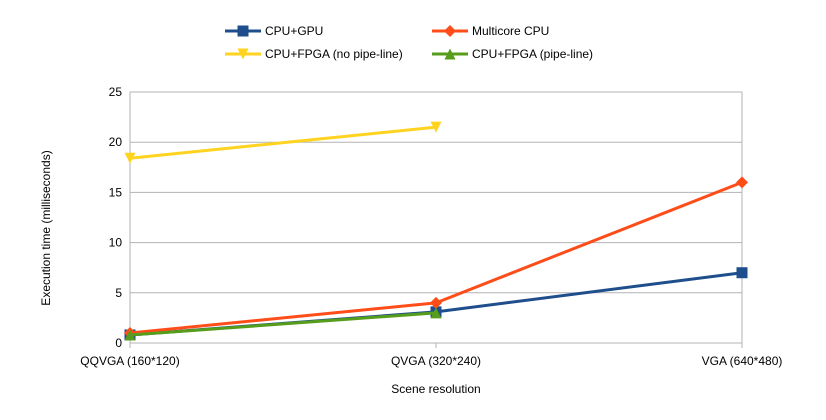 The image size is (826, 420). I want to click on x-tick-label: QVGA (320*240), so click(436, 361).